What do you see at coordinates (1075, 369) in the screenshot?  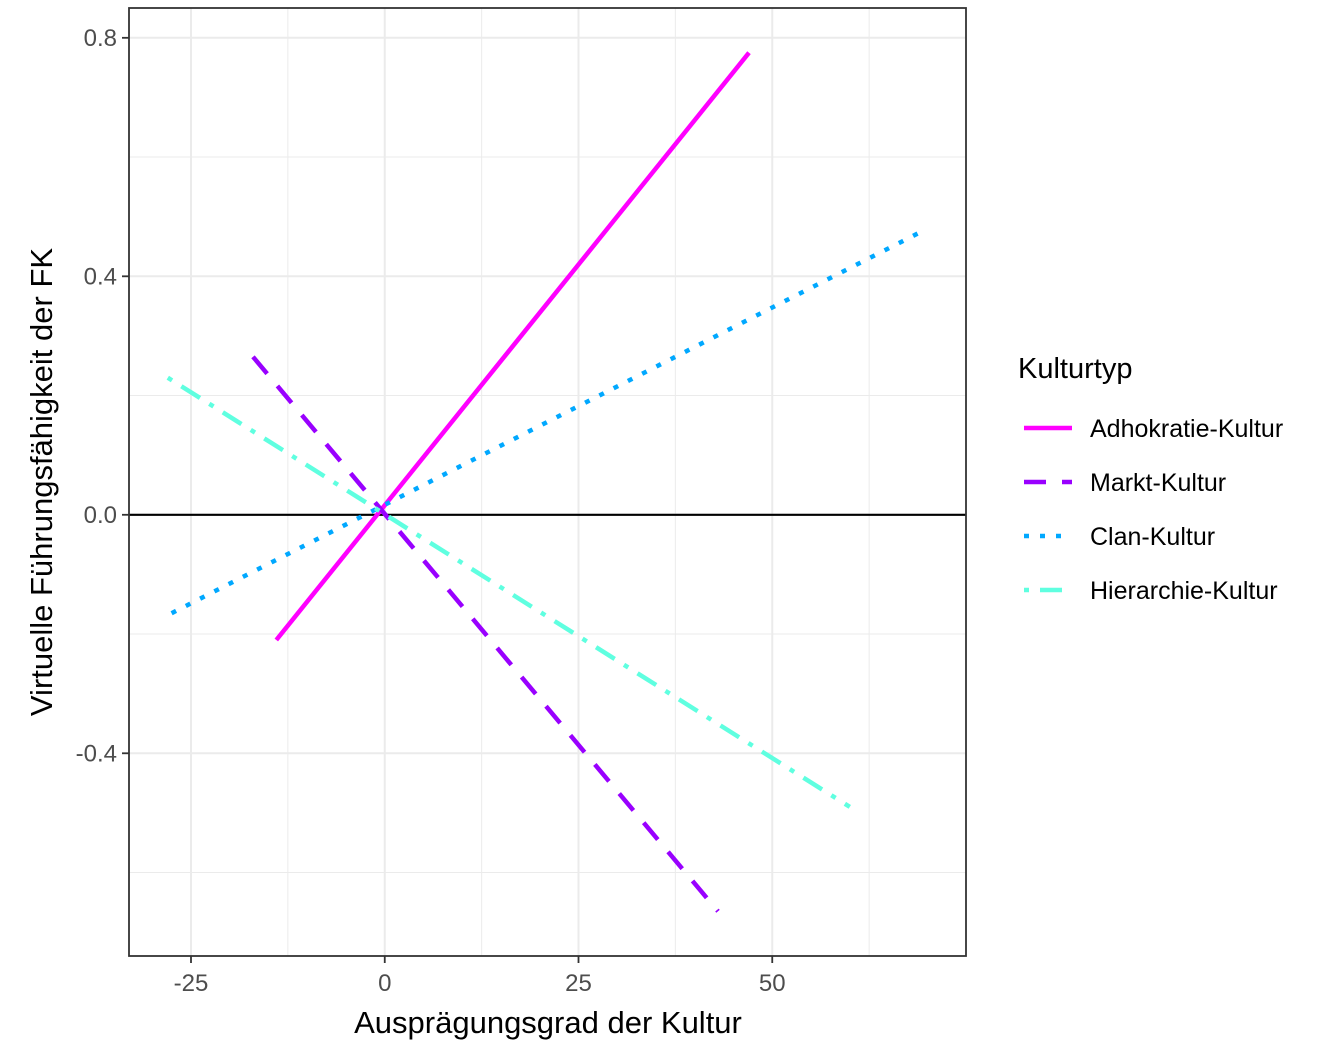 I see `legend-title: Kulturtyp` at bounding box center [1075, 369].